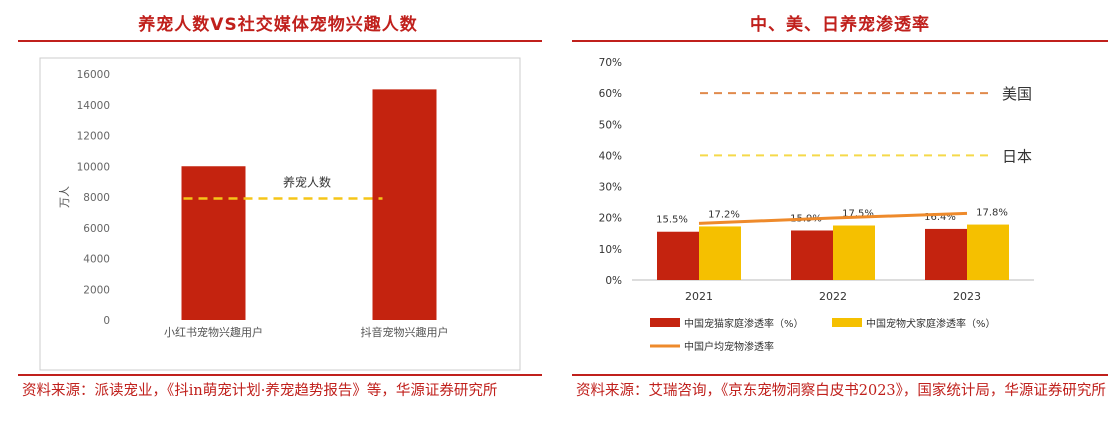 This screenshot has height=446, width=1118. Describe the element at coordinates (96, 290) in the screenshot. I see `left-y-tick-label: 2000` at that location.